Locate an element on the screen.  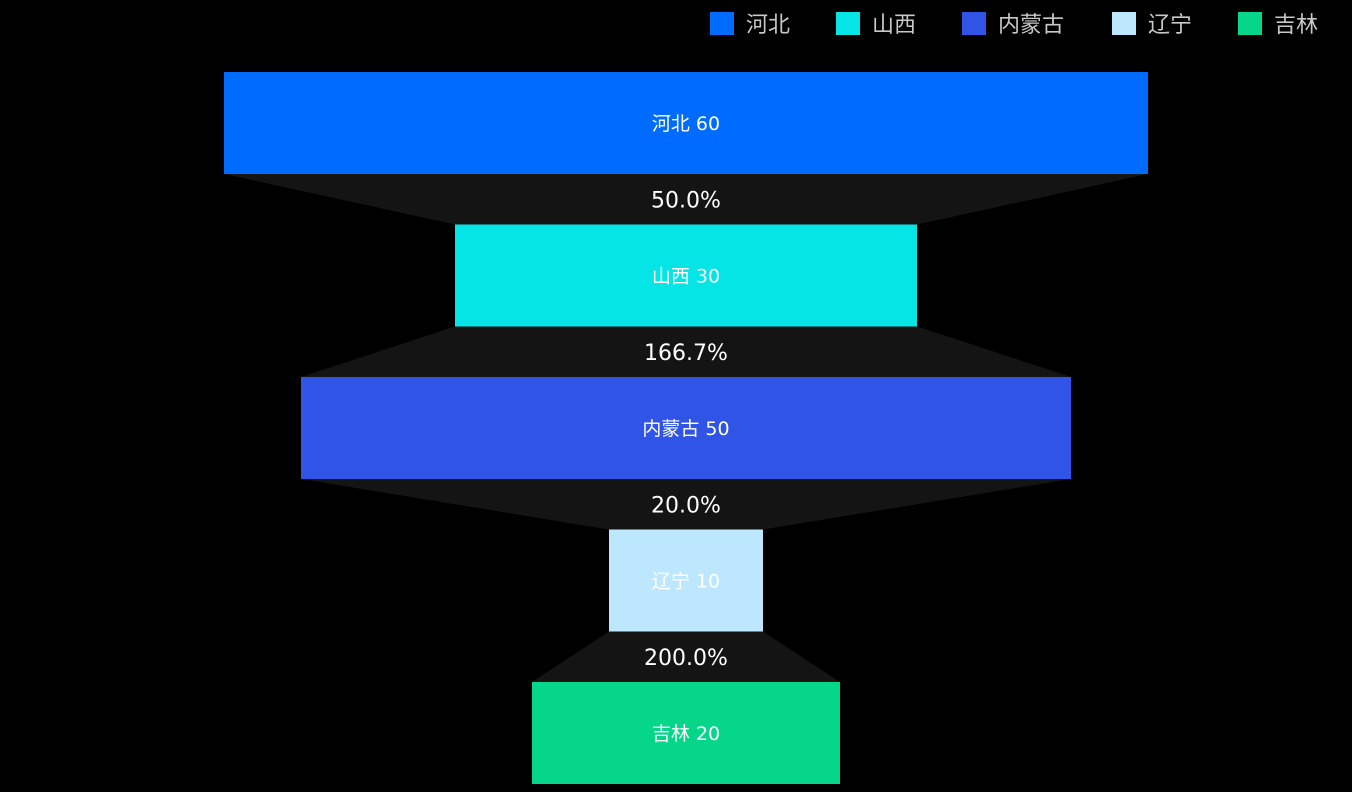
bar-label: 内蒙古 50 is located at coordinates (685, 429).